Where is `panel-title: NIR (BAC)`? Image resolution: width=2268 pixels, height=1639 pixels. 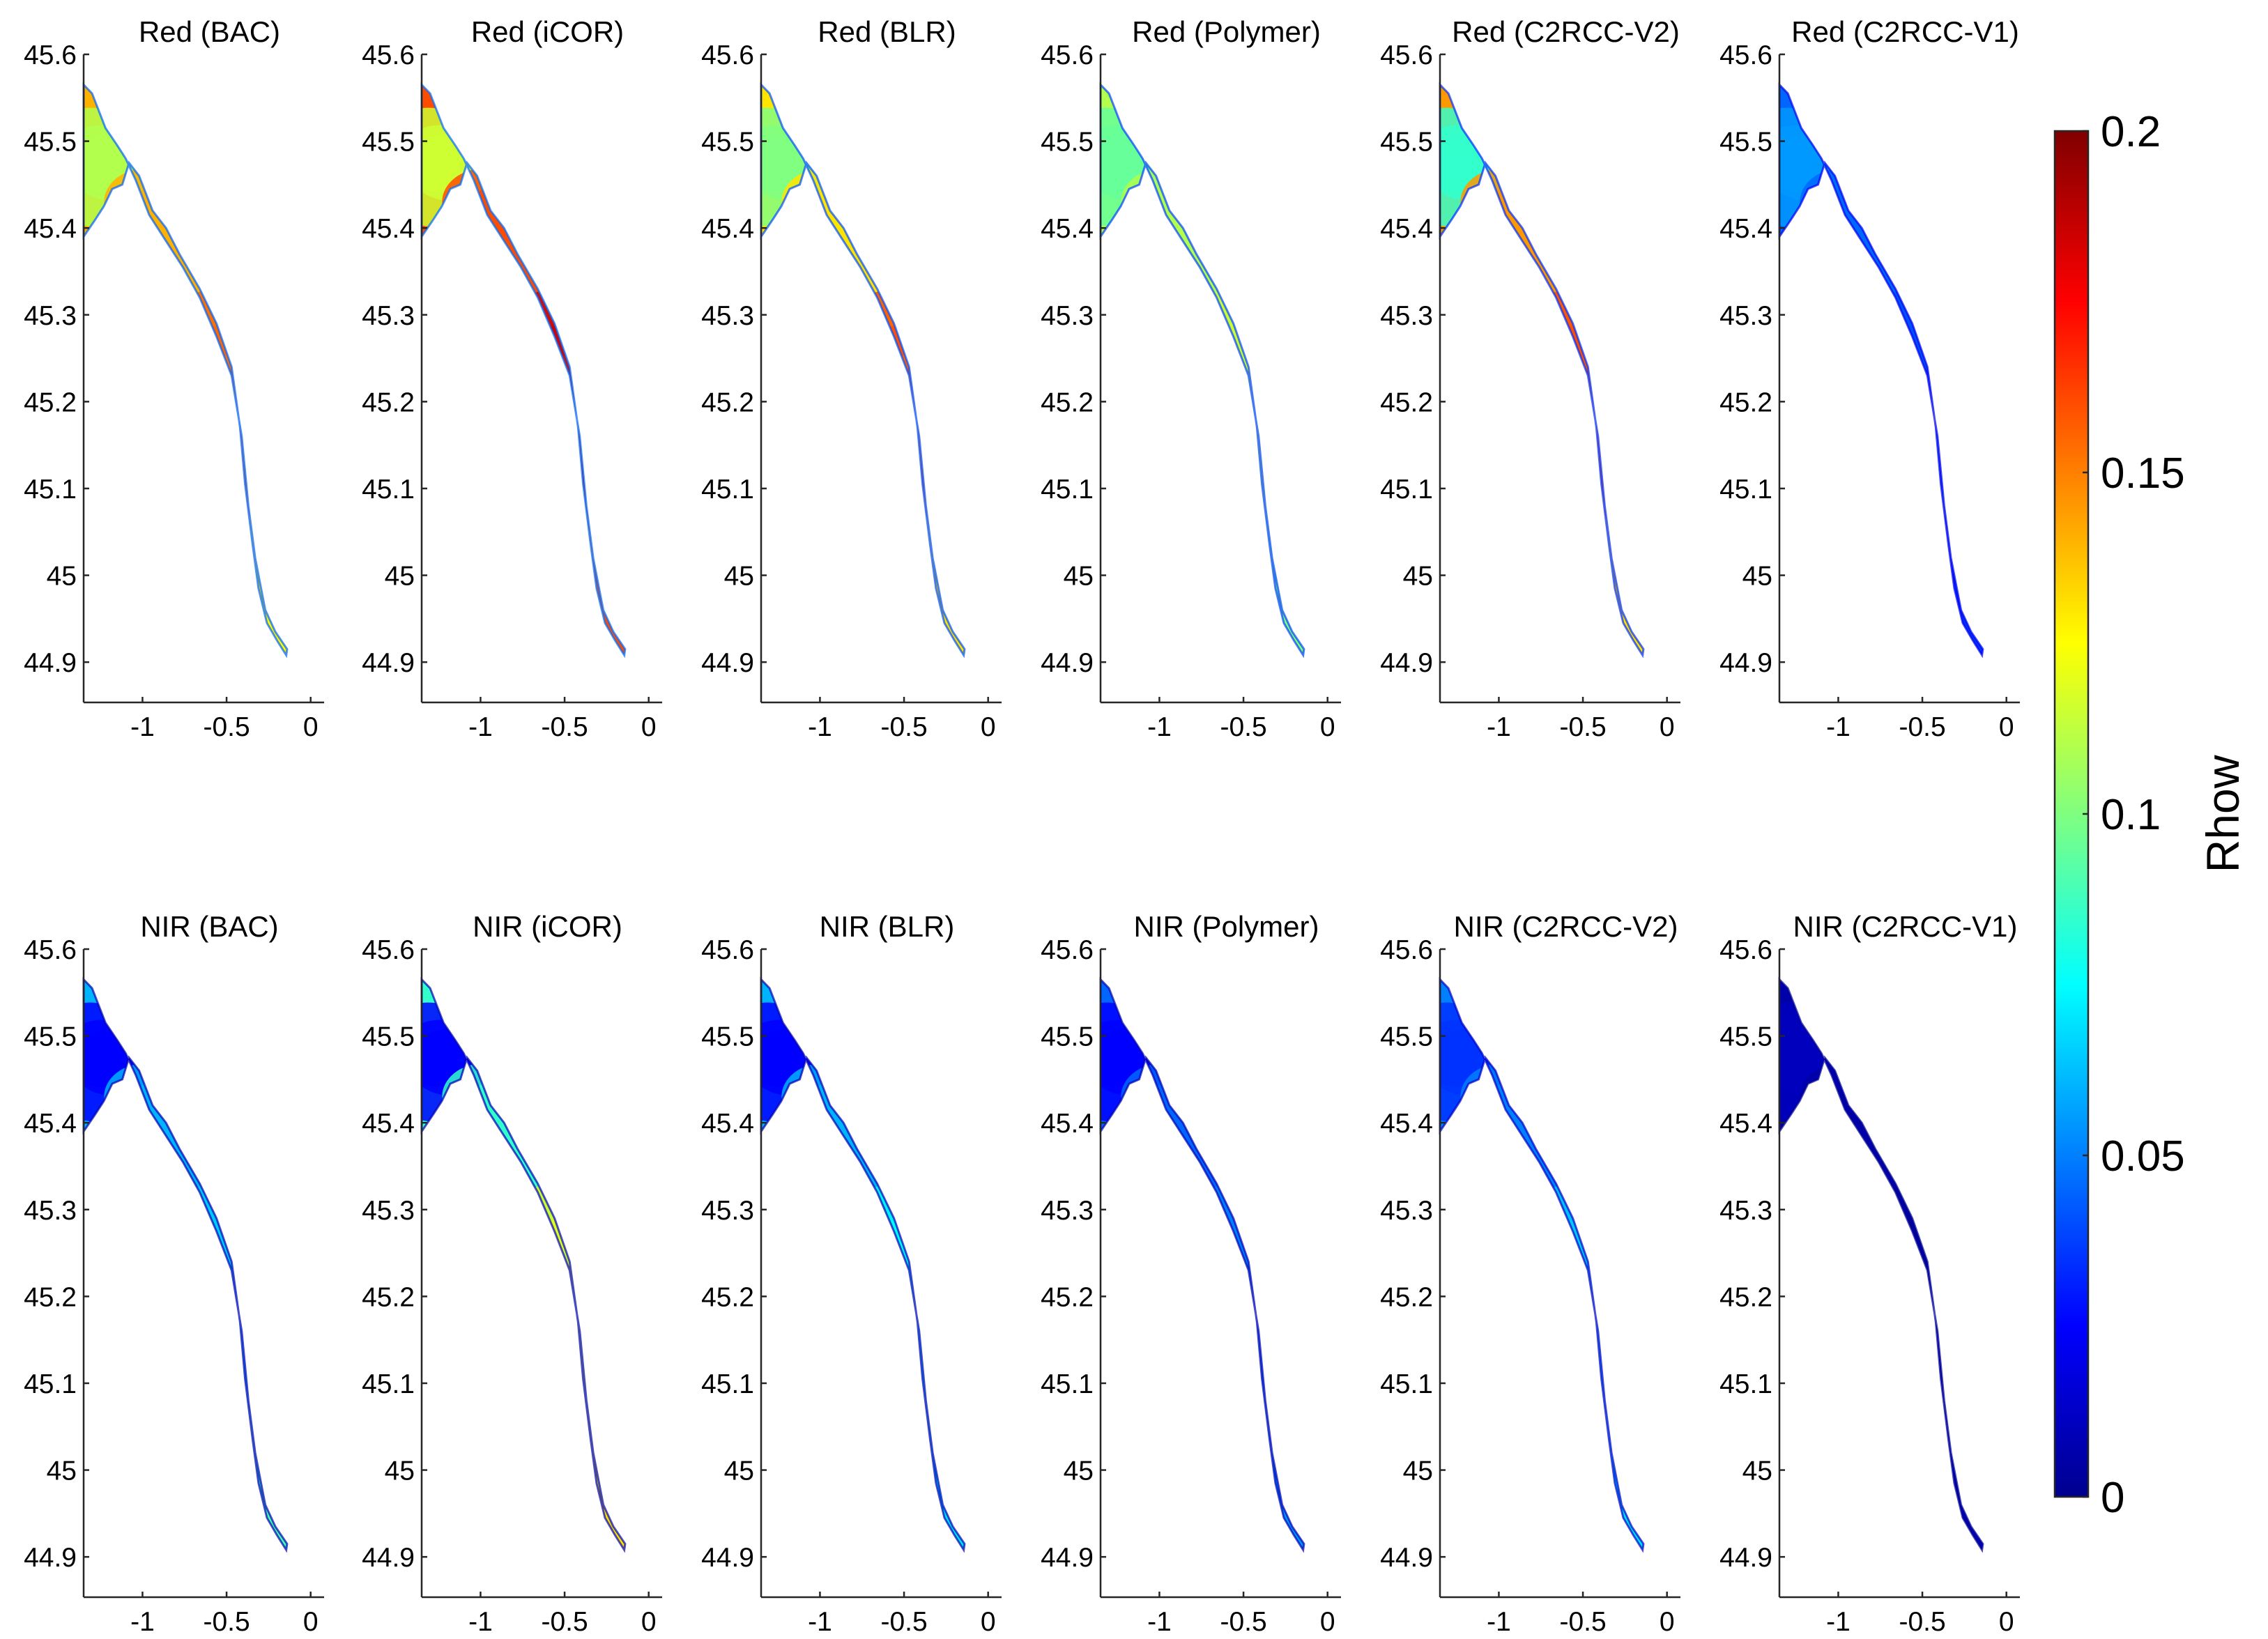
panel-title: NIR (BAC) is located at coordinates (209, 926).